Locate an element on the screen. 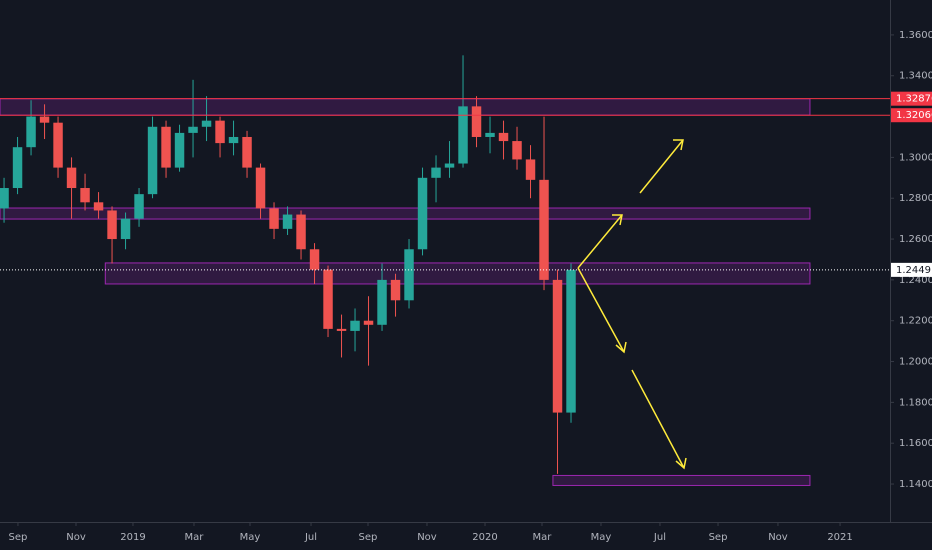  y-tick-label: 1.22000 is located at coordinates (915, 321).